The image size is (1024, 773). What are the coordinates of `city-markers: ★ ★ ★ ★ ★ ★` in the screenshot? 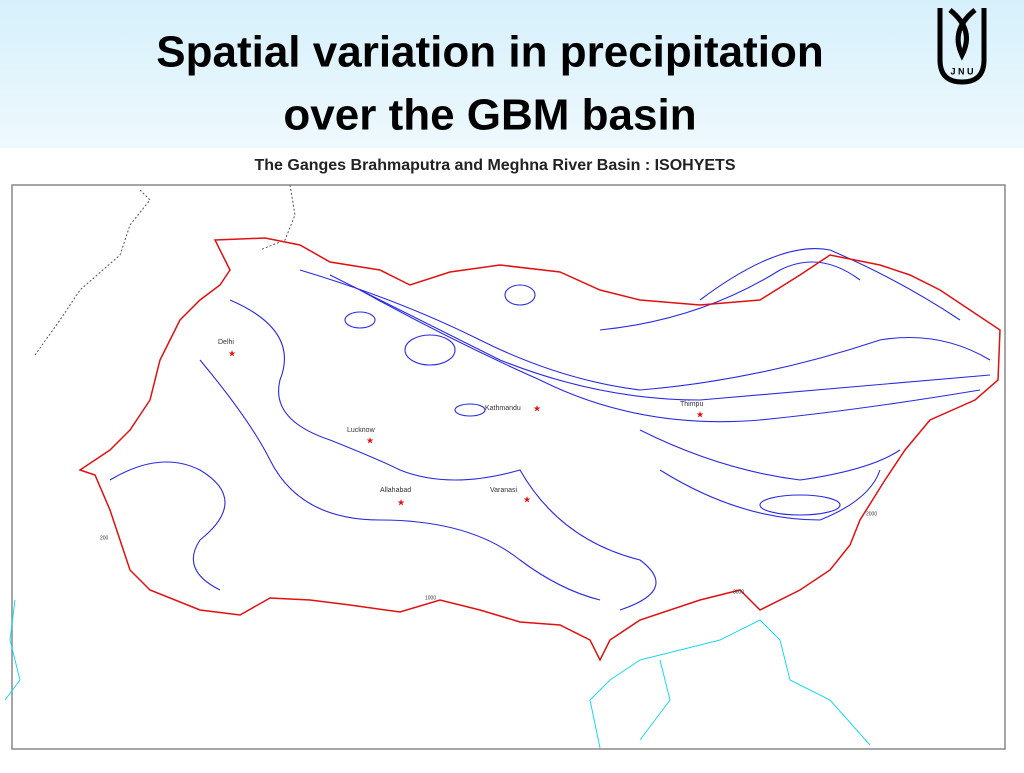 It's located at (466, 427).